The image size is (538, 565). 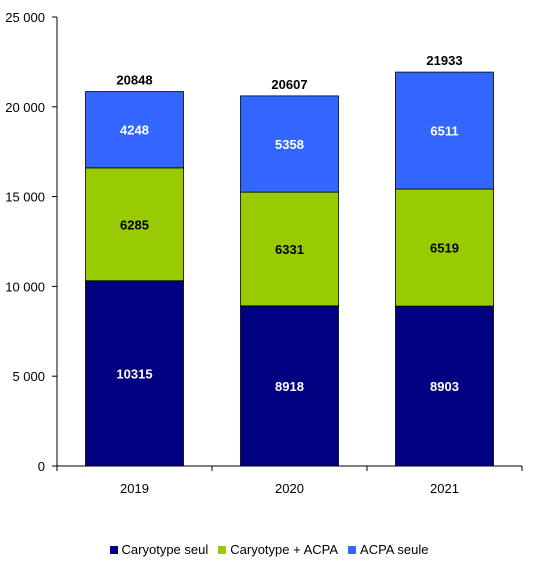 I want to click on legend-swatch-caryotype-seul, so click(x=113, y=549).